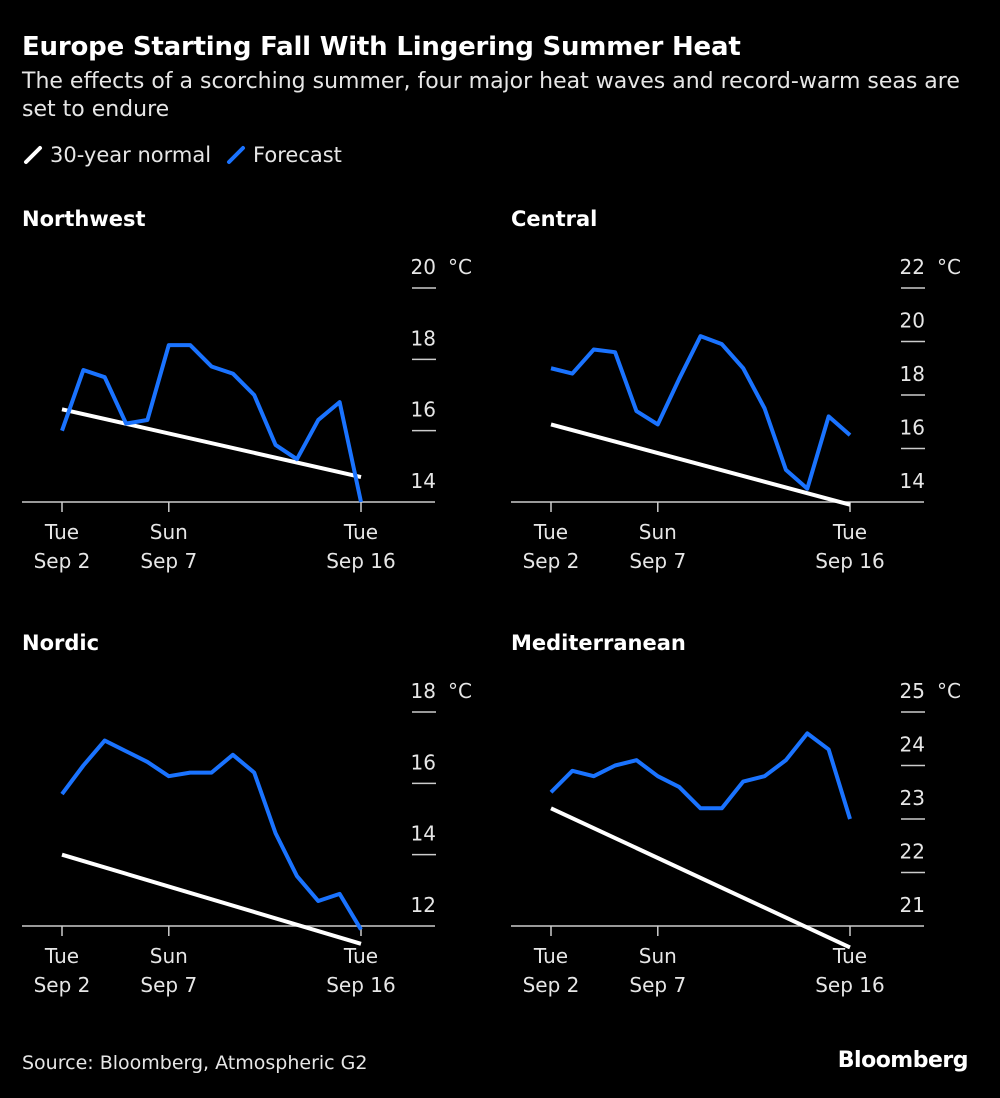 The height and width of the screenshot is (1098, 1000). I want to click on legend-item-forecast: Forecast, so click(283, 155).